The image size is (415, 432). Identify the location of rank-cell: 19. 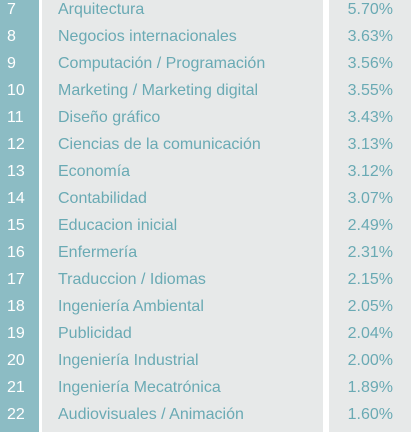
(16, 333).